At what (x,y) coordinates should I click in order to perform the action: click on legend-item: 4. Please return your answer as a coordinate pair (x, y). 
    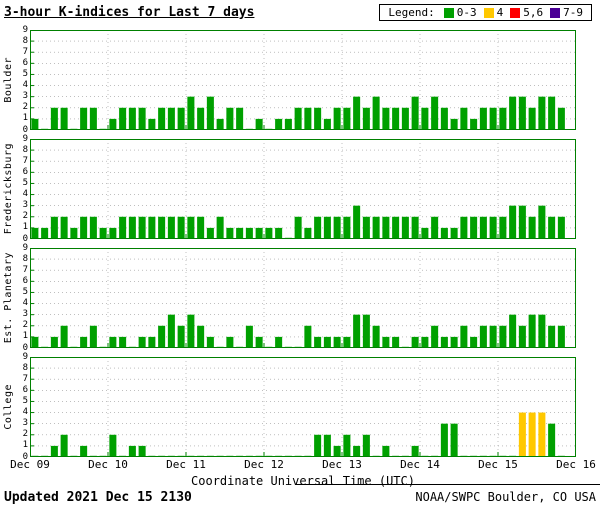
    Looking at the image, I should click on (493, 12).